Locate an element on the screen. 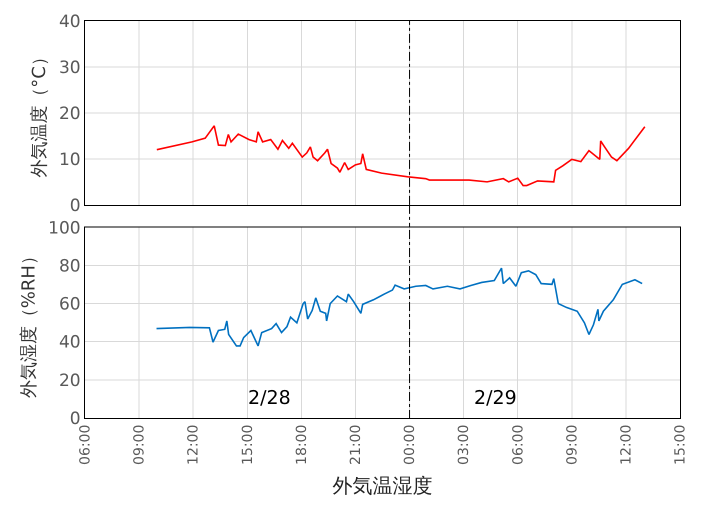 Image resolution: width=701 pixels, height=524 pixels. annotation: 2/28 is located at coordinates (269, 398).